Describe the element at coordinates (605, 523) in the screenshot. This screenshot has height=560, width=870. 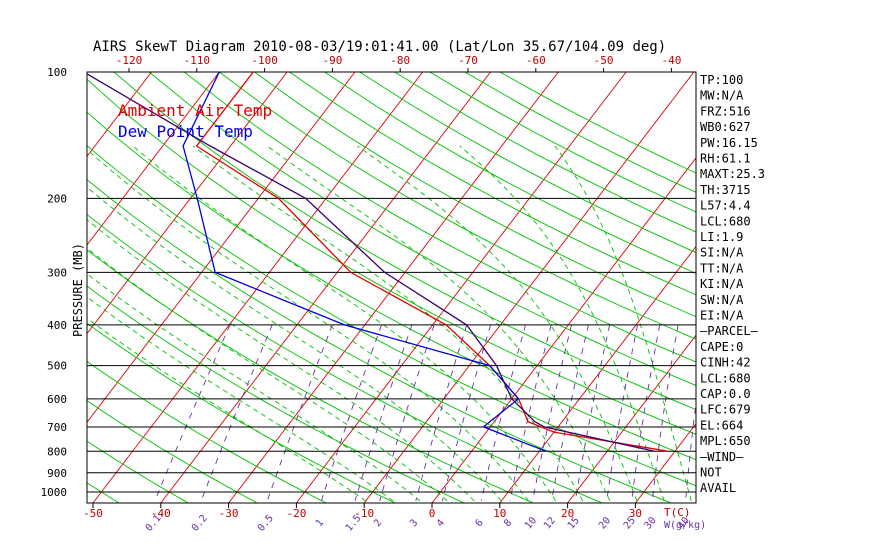
I see `mixing-ratio-tick-label: 20` at that location.